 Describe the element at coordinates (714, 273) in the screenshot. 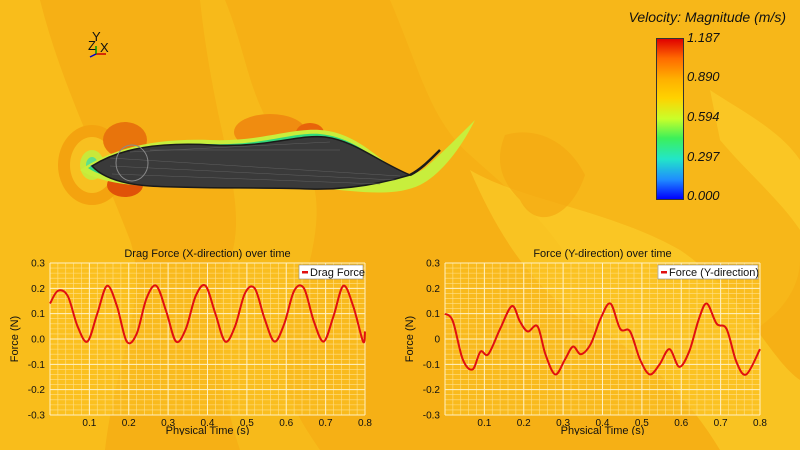

I see `legend-label: Force (Y-direction)` at that location.